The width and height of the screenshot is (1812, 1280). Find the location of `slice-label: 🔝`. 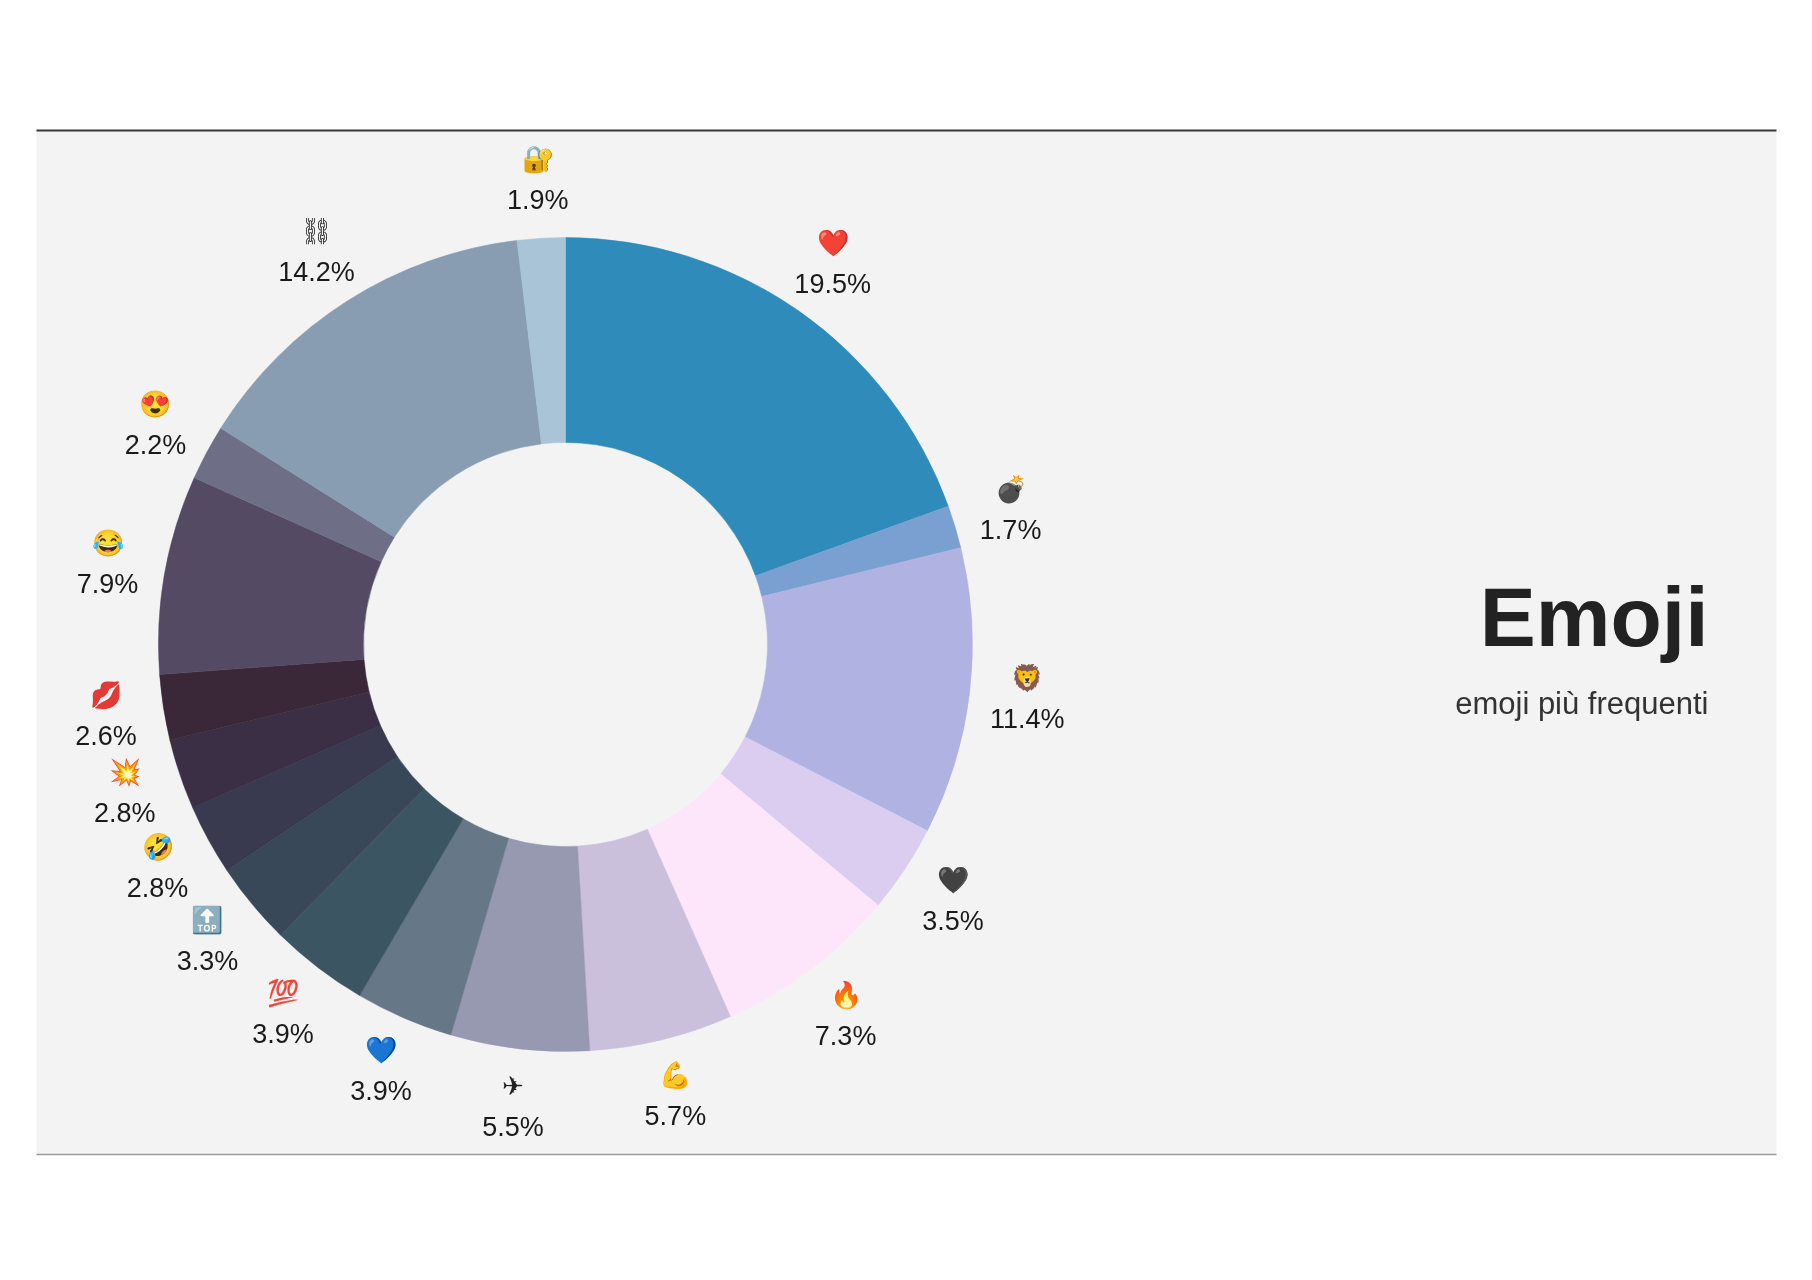

slice-label: 🔝 is located at coordinates (207, 920).